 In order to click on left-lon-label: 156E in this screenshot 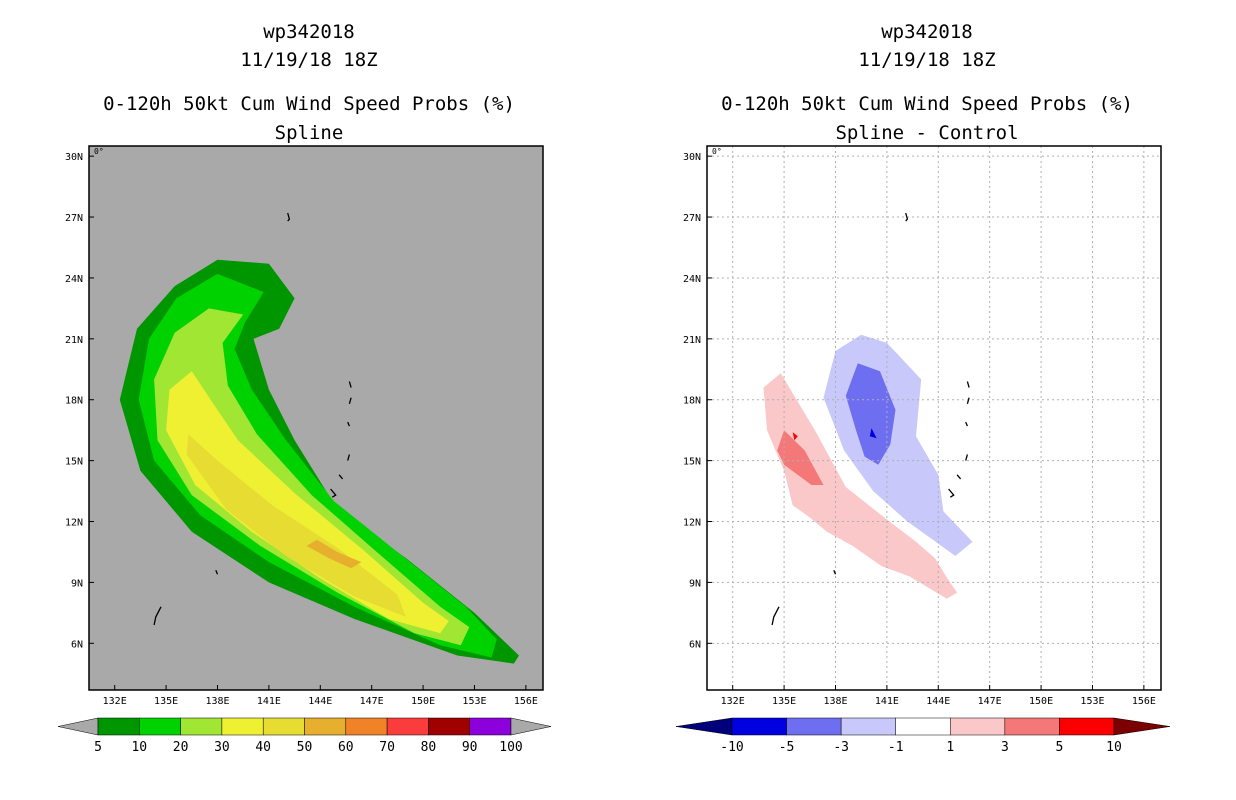, I will do `click(526, 701)`.